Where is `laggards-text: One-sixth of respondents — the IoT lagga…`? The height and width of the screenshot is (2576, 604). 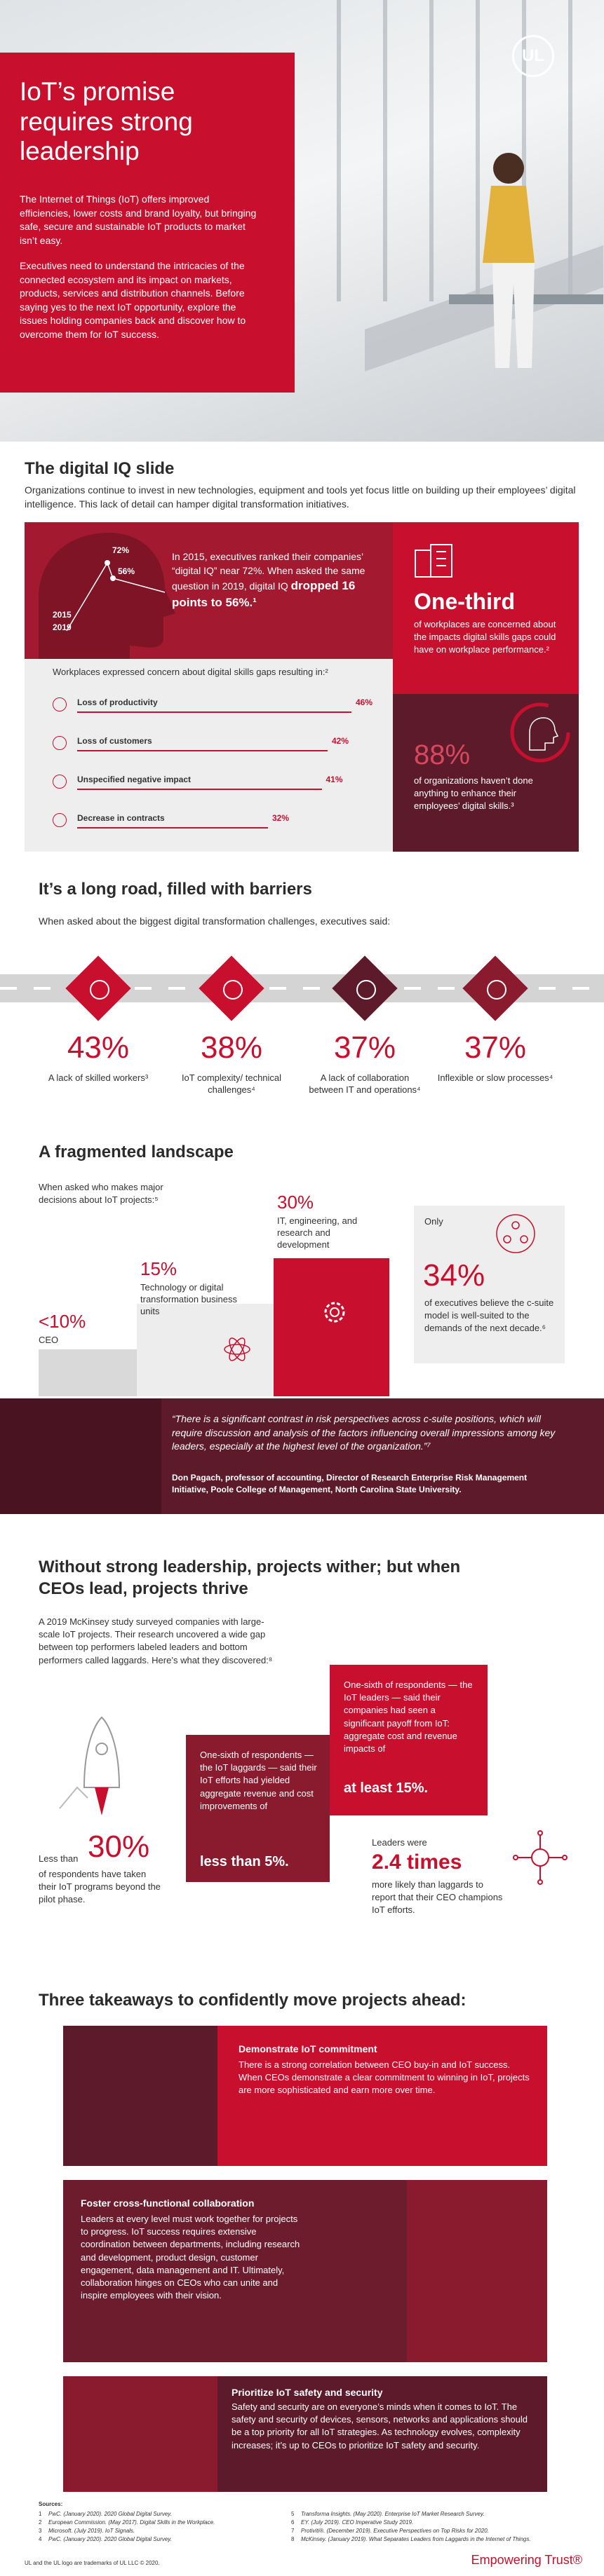 laggards-text: One-sixth of respondents — the IoT lagga… is located at coordinates (258, 1780).